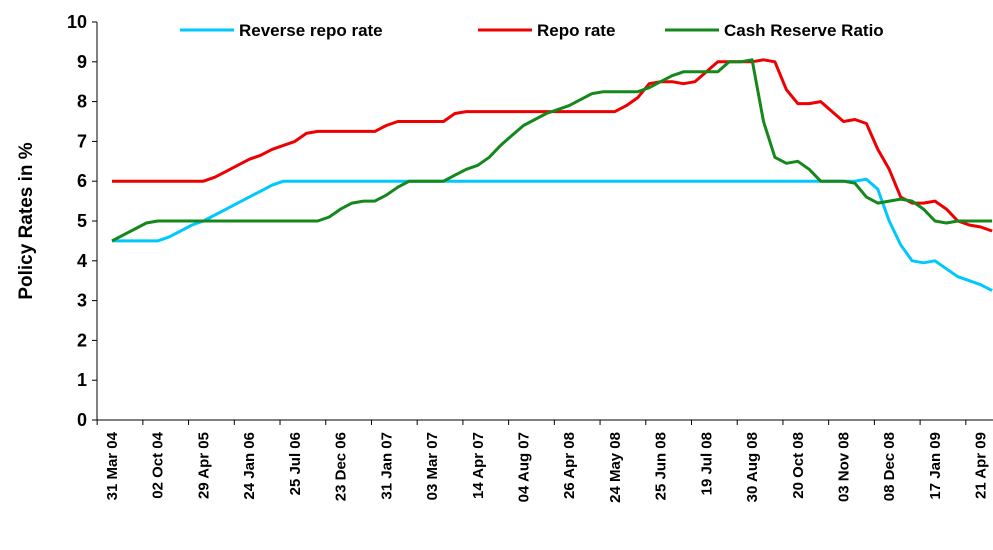 Image resolution: width=993 pixels, height=550 pixels. I want to click on x-tick-label: 30 Aug 08, so click(752, 467).